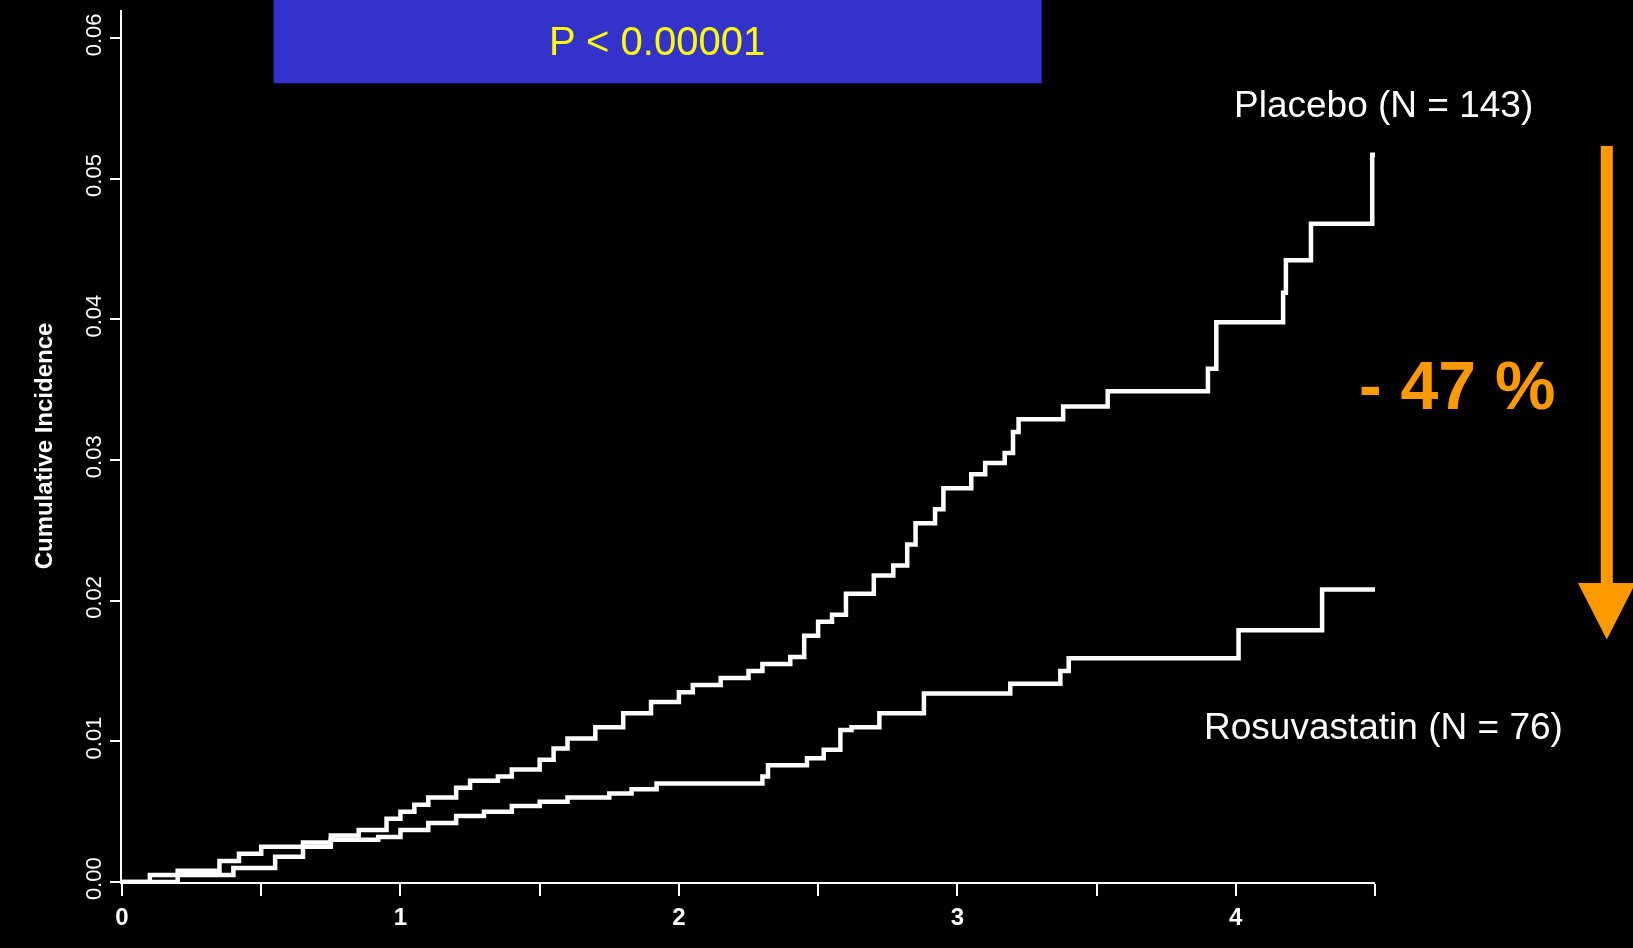 The width and height of the screenshot is (1633, 948). I want to click on x-tick-label: 2, so click(679, 916).